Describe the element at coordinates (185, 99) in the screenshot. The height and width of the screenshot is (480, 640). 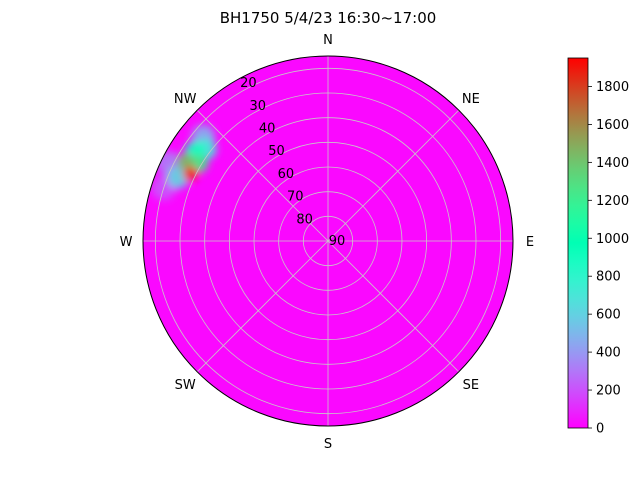
I see `direction-label: NW` at that location.